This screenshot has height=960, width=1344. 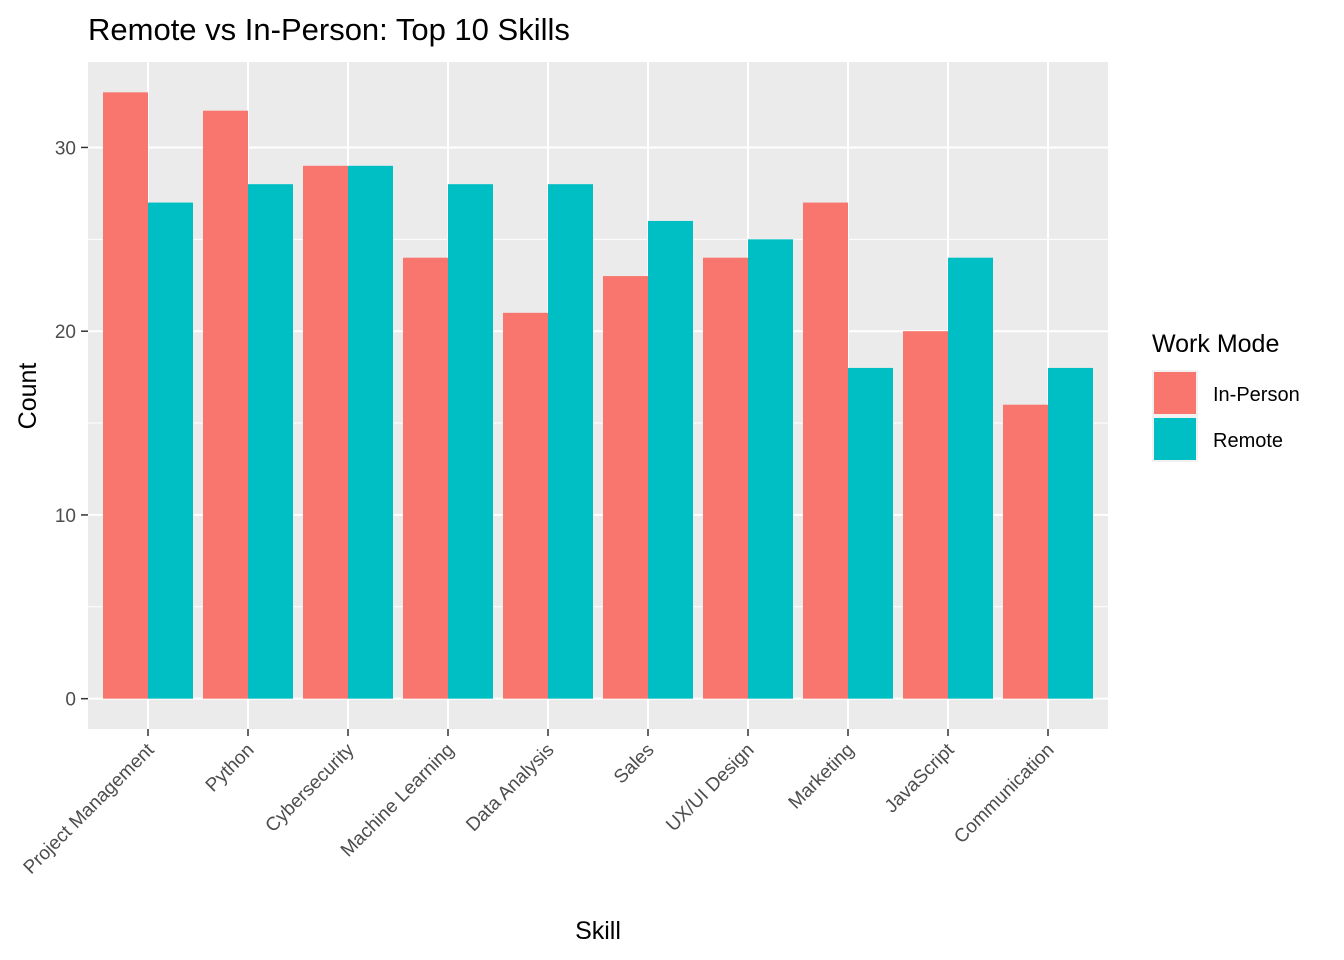 What do you see at coordinates (65, 332) in the screenshot?
I see `y-tick-label: 20` at bounding box center [65, 332].